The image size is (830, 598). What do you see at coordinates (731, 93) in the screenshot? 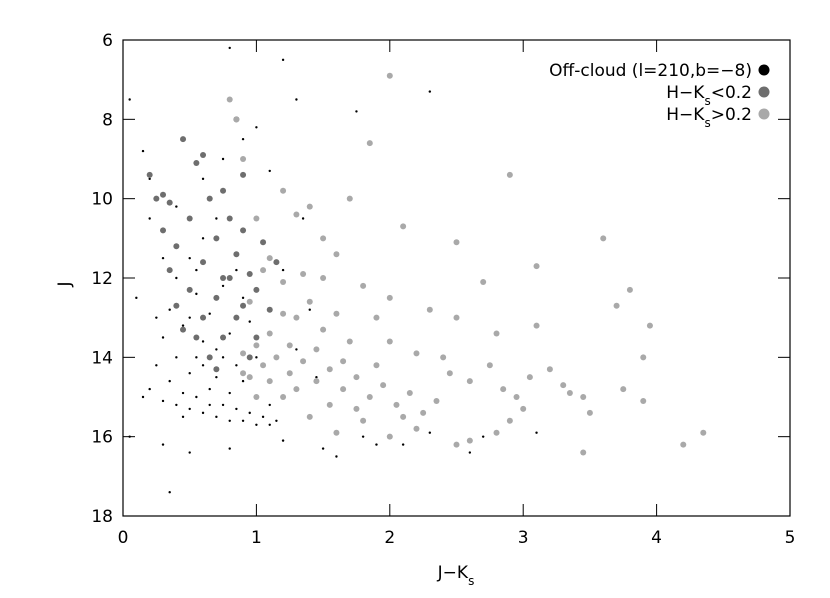
I see `legend-label-part: <0.2` at bounding box center [731, 93].